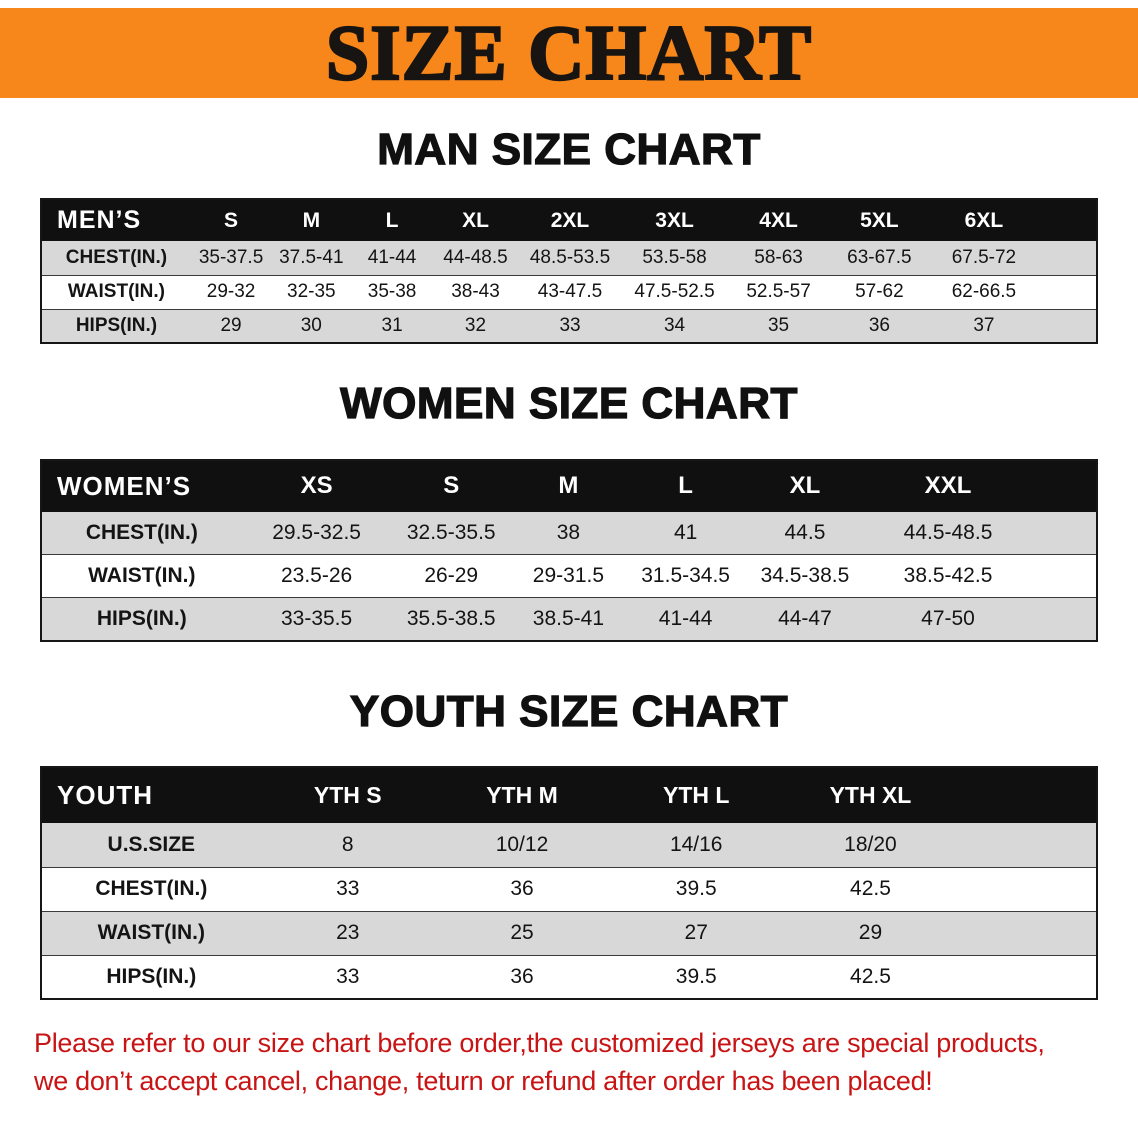 This screenshot has width=1138, height=1140. I want to click on size-value-cell: 23.5-26, so click(316, 576).